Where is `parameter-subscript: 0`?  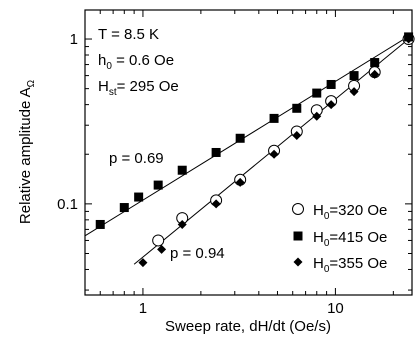 parameter-subscript: 0 is located at coordinates (109, 66).